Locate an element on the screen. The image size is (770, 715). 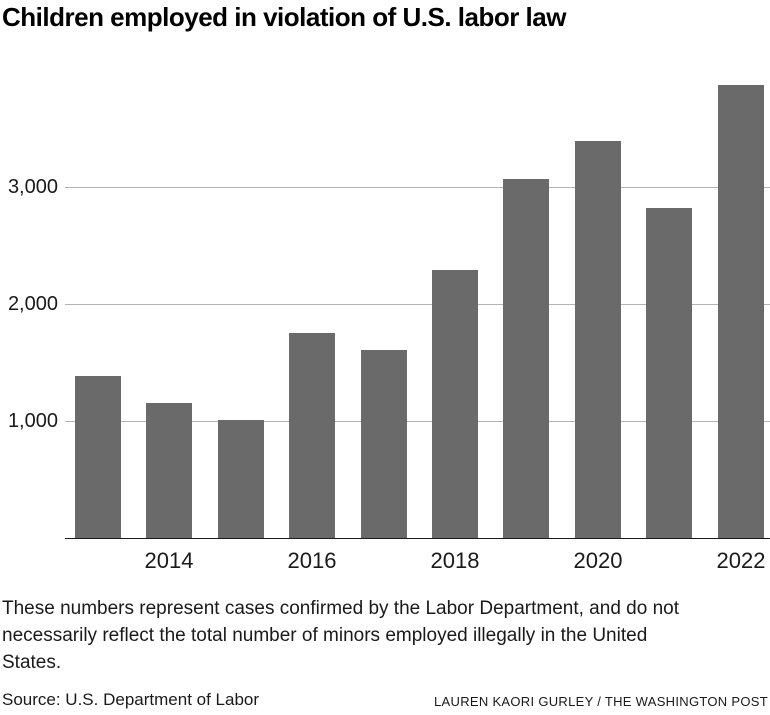
y-tick-label-2000: 2,000 is located at coordinates (32, 304).